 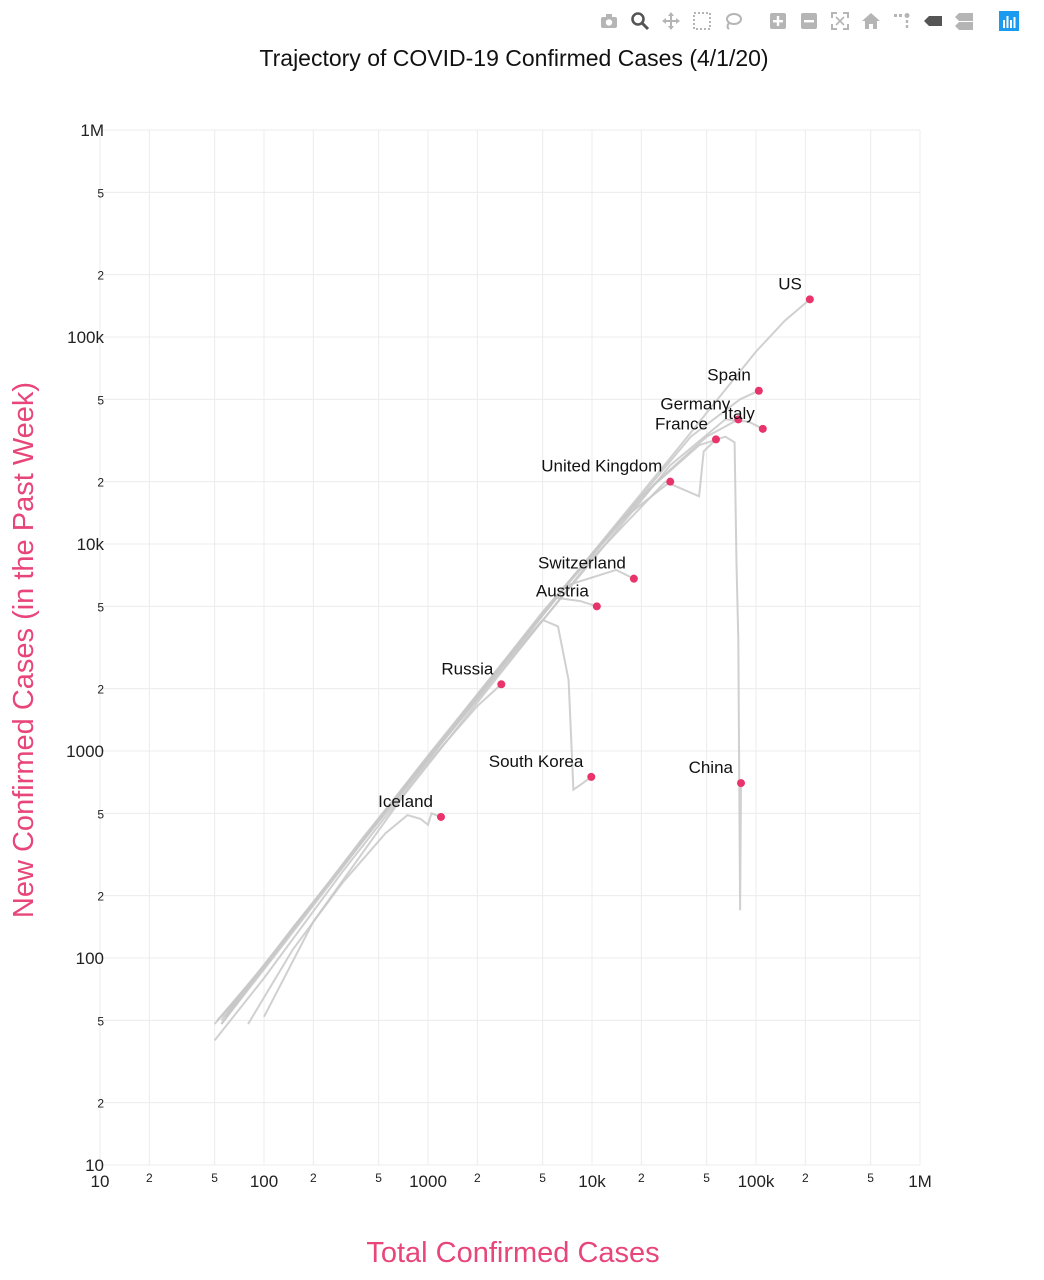 What do you see at coordinates (695, 403) in the screenshot?
I see `label-germany: Germany` at bounding box center [695, 403].